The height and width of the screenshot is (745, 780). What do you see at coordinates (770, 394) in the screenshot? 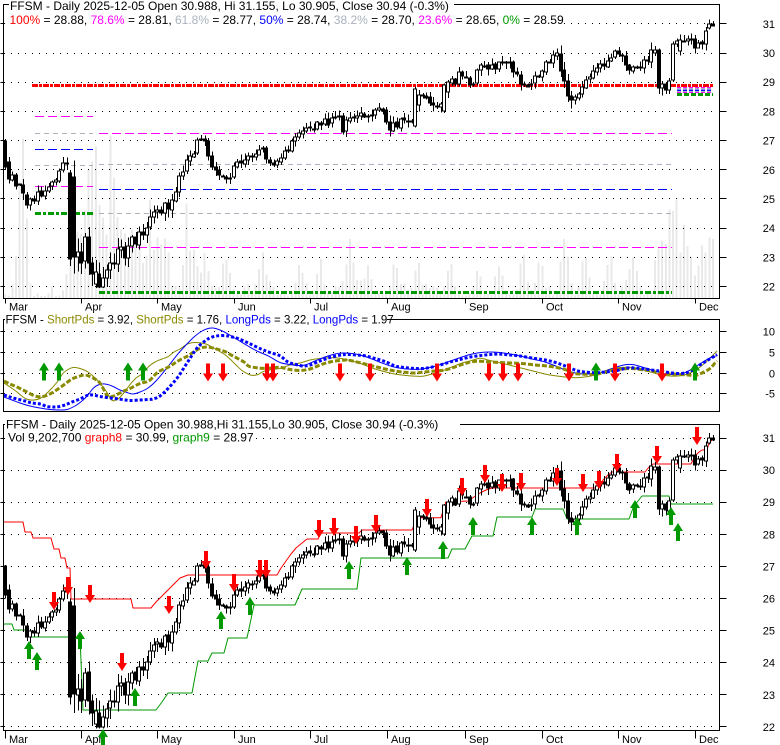
I see `svg-text: -5` at bounding box center [770, 394].